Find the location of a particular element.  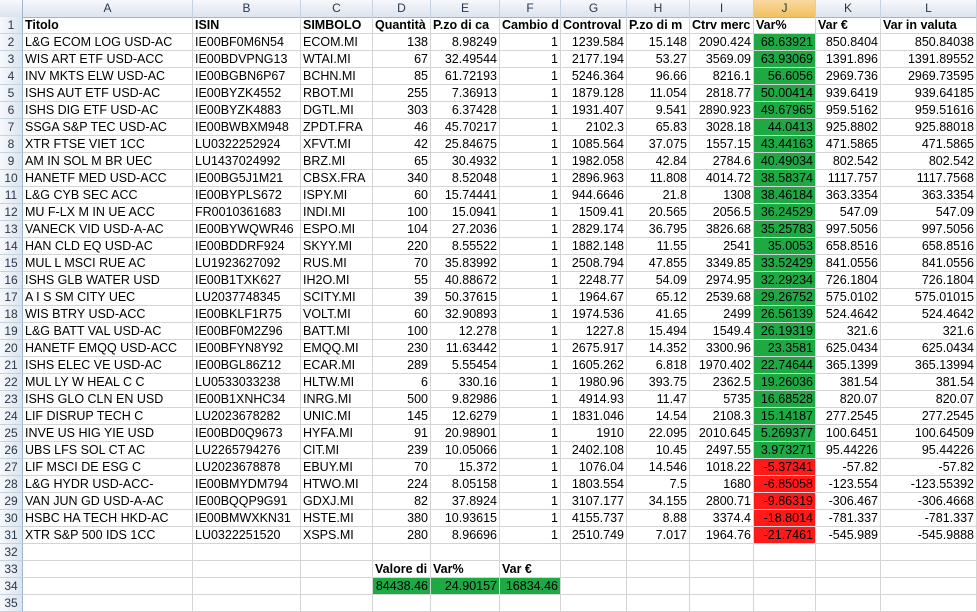

cell: 1605.262 is located at coordinates (594, 365).